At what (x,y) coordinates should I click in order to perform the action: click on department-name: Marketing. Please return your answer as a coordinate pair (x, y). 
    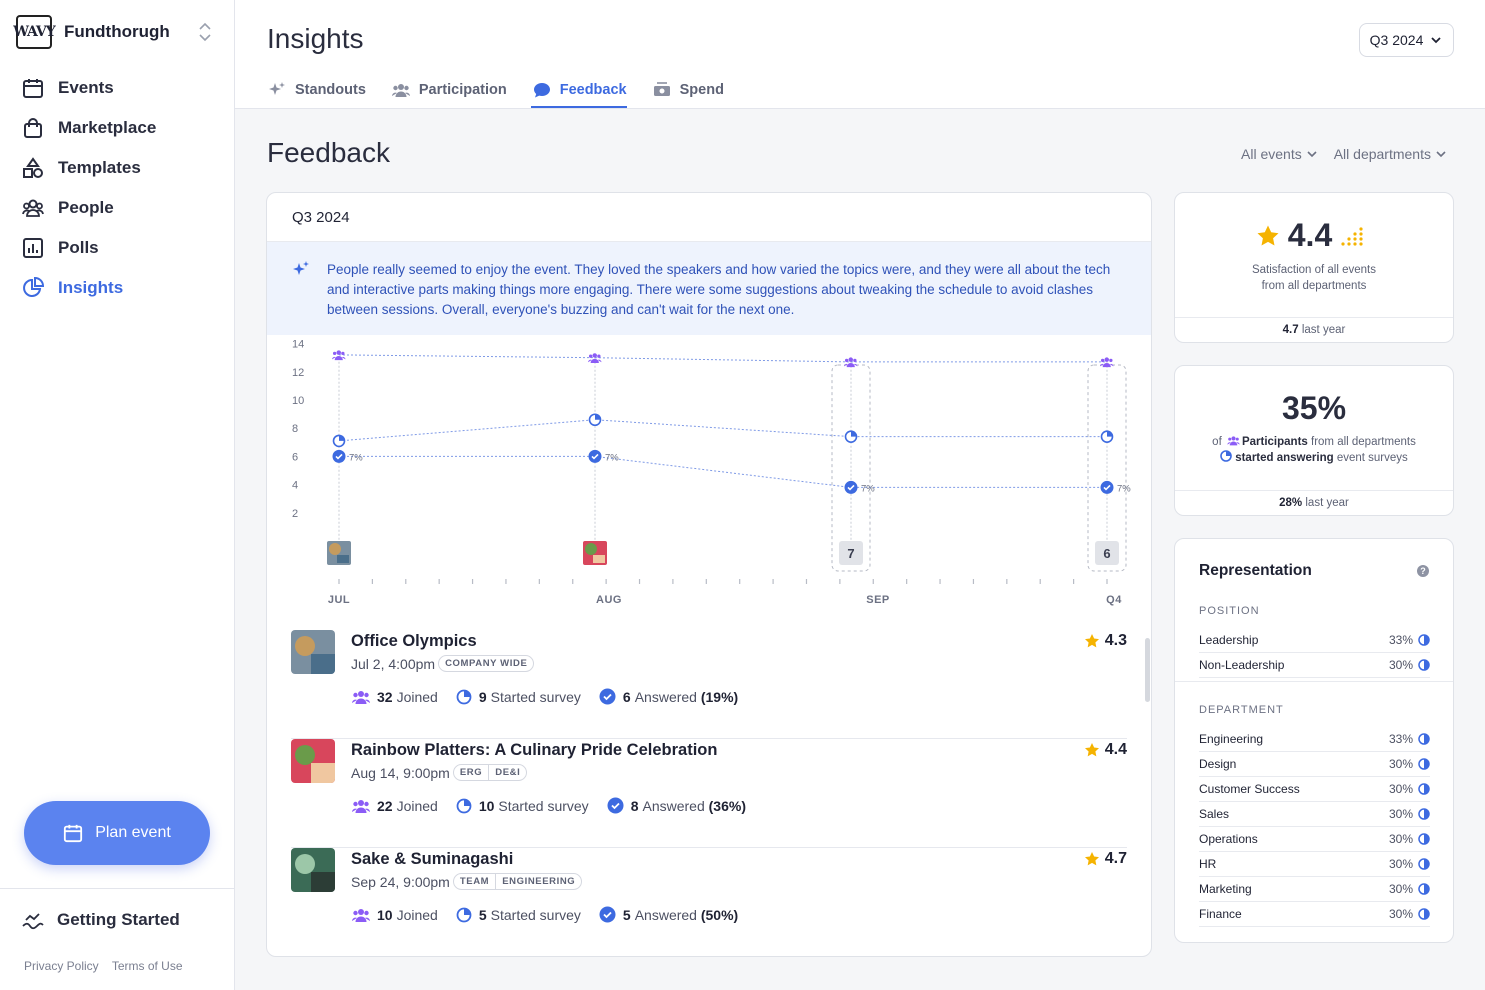
    Looking at the image, I should click on (1225, 889).